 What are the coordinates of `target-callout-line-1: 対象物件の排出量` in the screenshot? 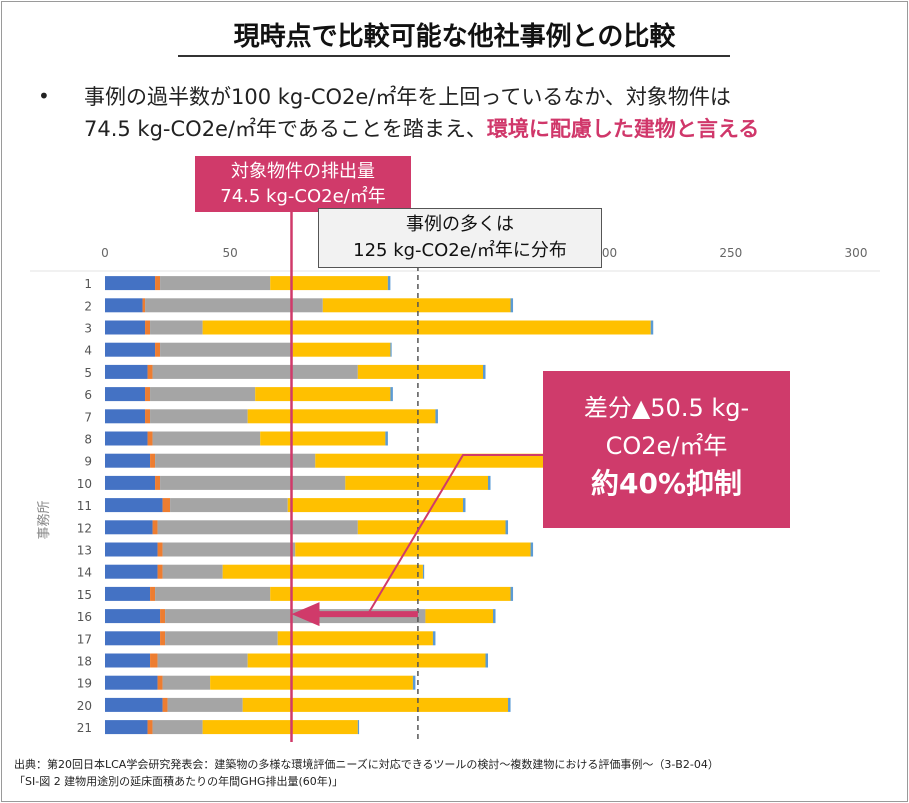 It's located at (303, 171).